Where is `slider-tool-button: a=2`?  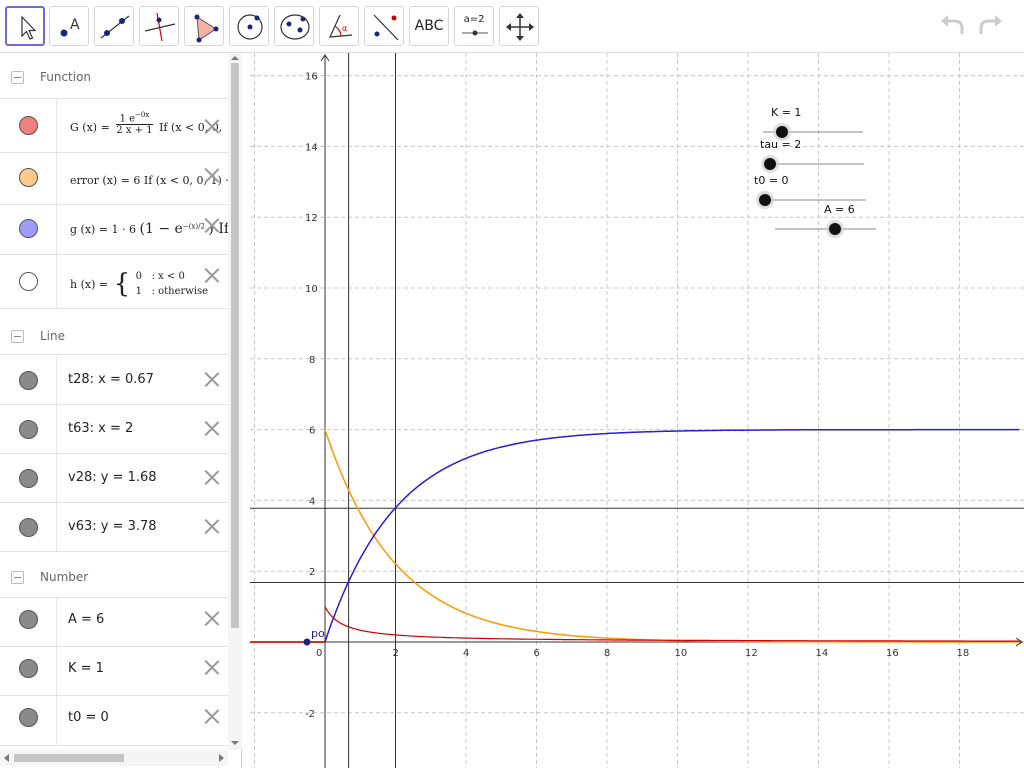 slider-tool-button: a=2 is located at coordinates (474, 26).